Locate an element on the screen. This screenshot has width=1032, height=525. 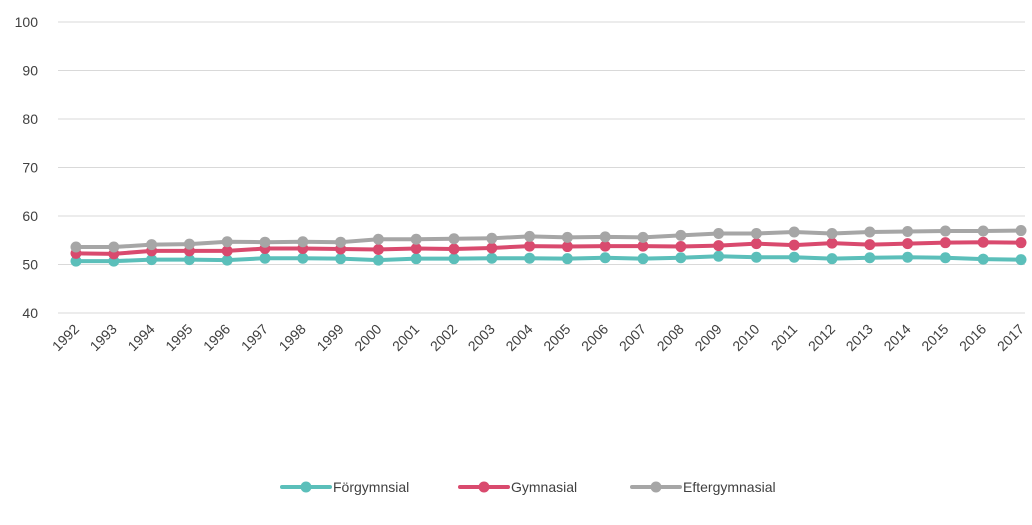
data-point-1-2009 is located at coordinates (719, 246).